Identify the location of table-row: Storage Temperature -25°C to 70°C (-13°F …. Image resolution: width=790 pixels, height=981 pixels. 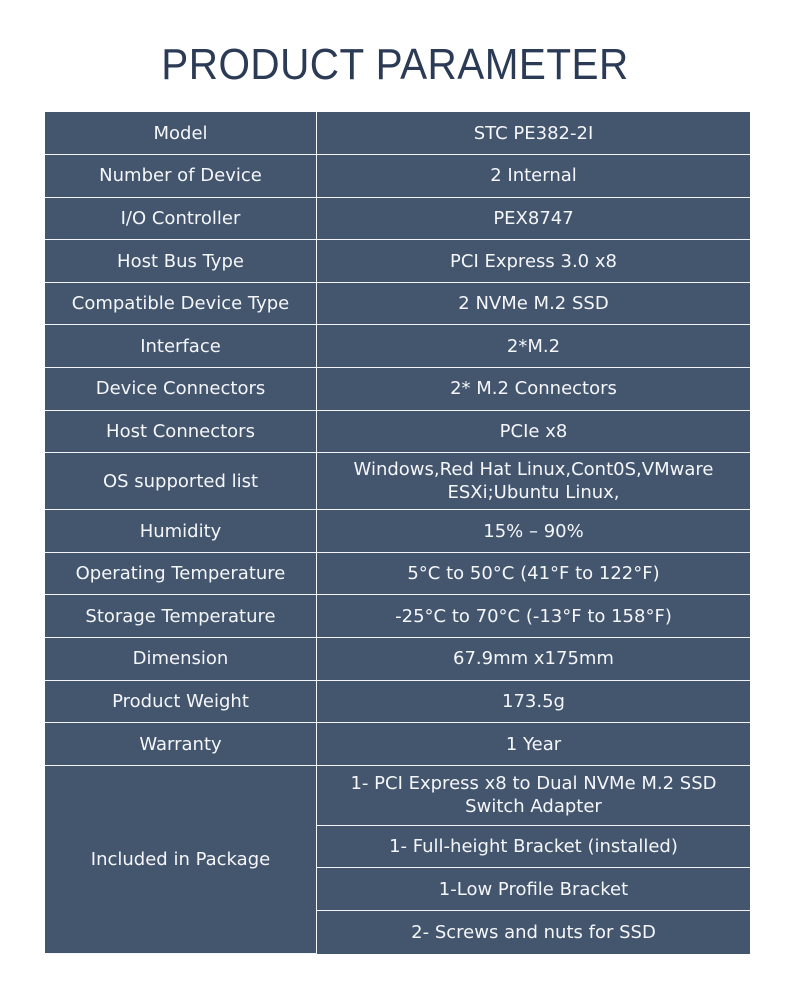
(397, 616).